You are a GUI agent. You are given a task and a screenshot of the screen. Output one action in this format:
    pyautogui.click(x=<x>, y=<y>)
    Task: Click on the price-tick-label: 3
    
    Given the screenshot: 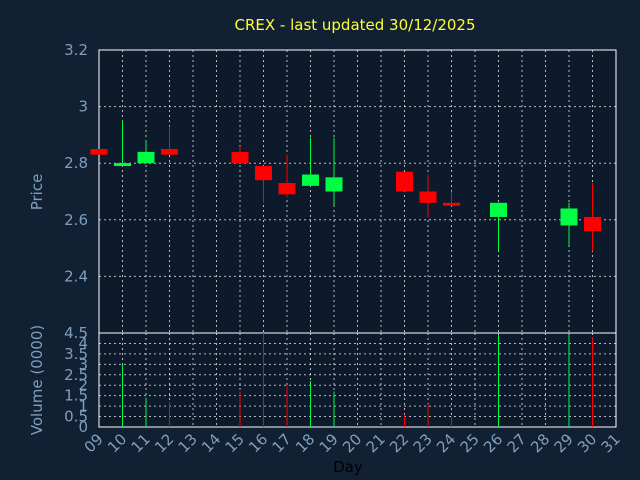 What is the action you would take?
    pyautogui.click(x=83, y=107)
    